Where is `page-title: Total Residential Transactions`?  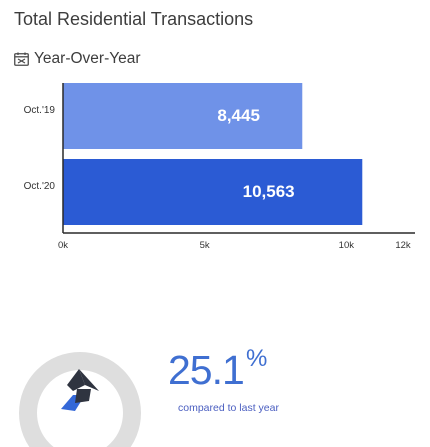
page-title: Total Residential Transactions is located at coordinates (134, 19).